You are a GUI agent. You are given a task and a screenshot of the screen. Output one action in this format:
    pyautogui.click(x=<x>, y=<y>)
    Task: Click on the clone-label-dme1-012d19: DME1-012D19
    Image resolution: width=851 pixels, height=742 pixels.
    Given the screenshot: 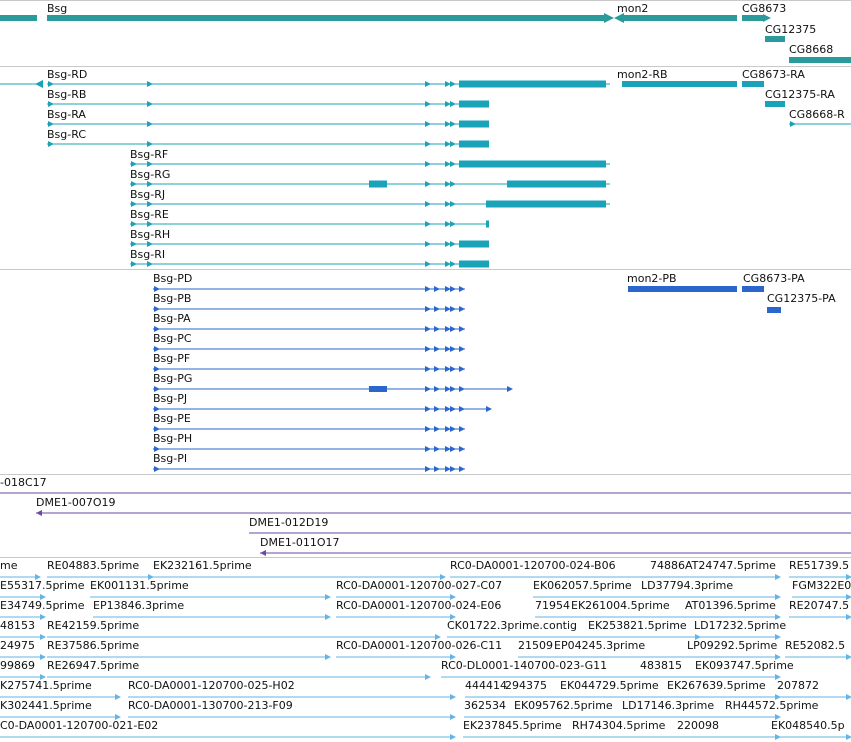 What is the action you would take?
    pyautogui.click(x=289, y=522)
    